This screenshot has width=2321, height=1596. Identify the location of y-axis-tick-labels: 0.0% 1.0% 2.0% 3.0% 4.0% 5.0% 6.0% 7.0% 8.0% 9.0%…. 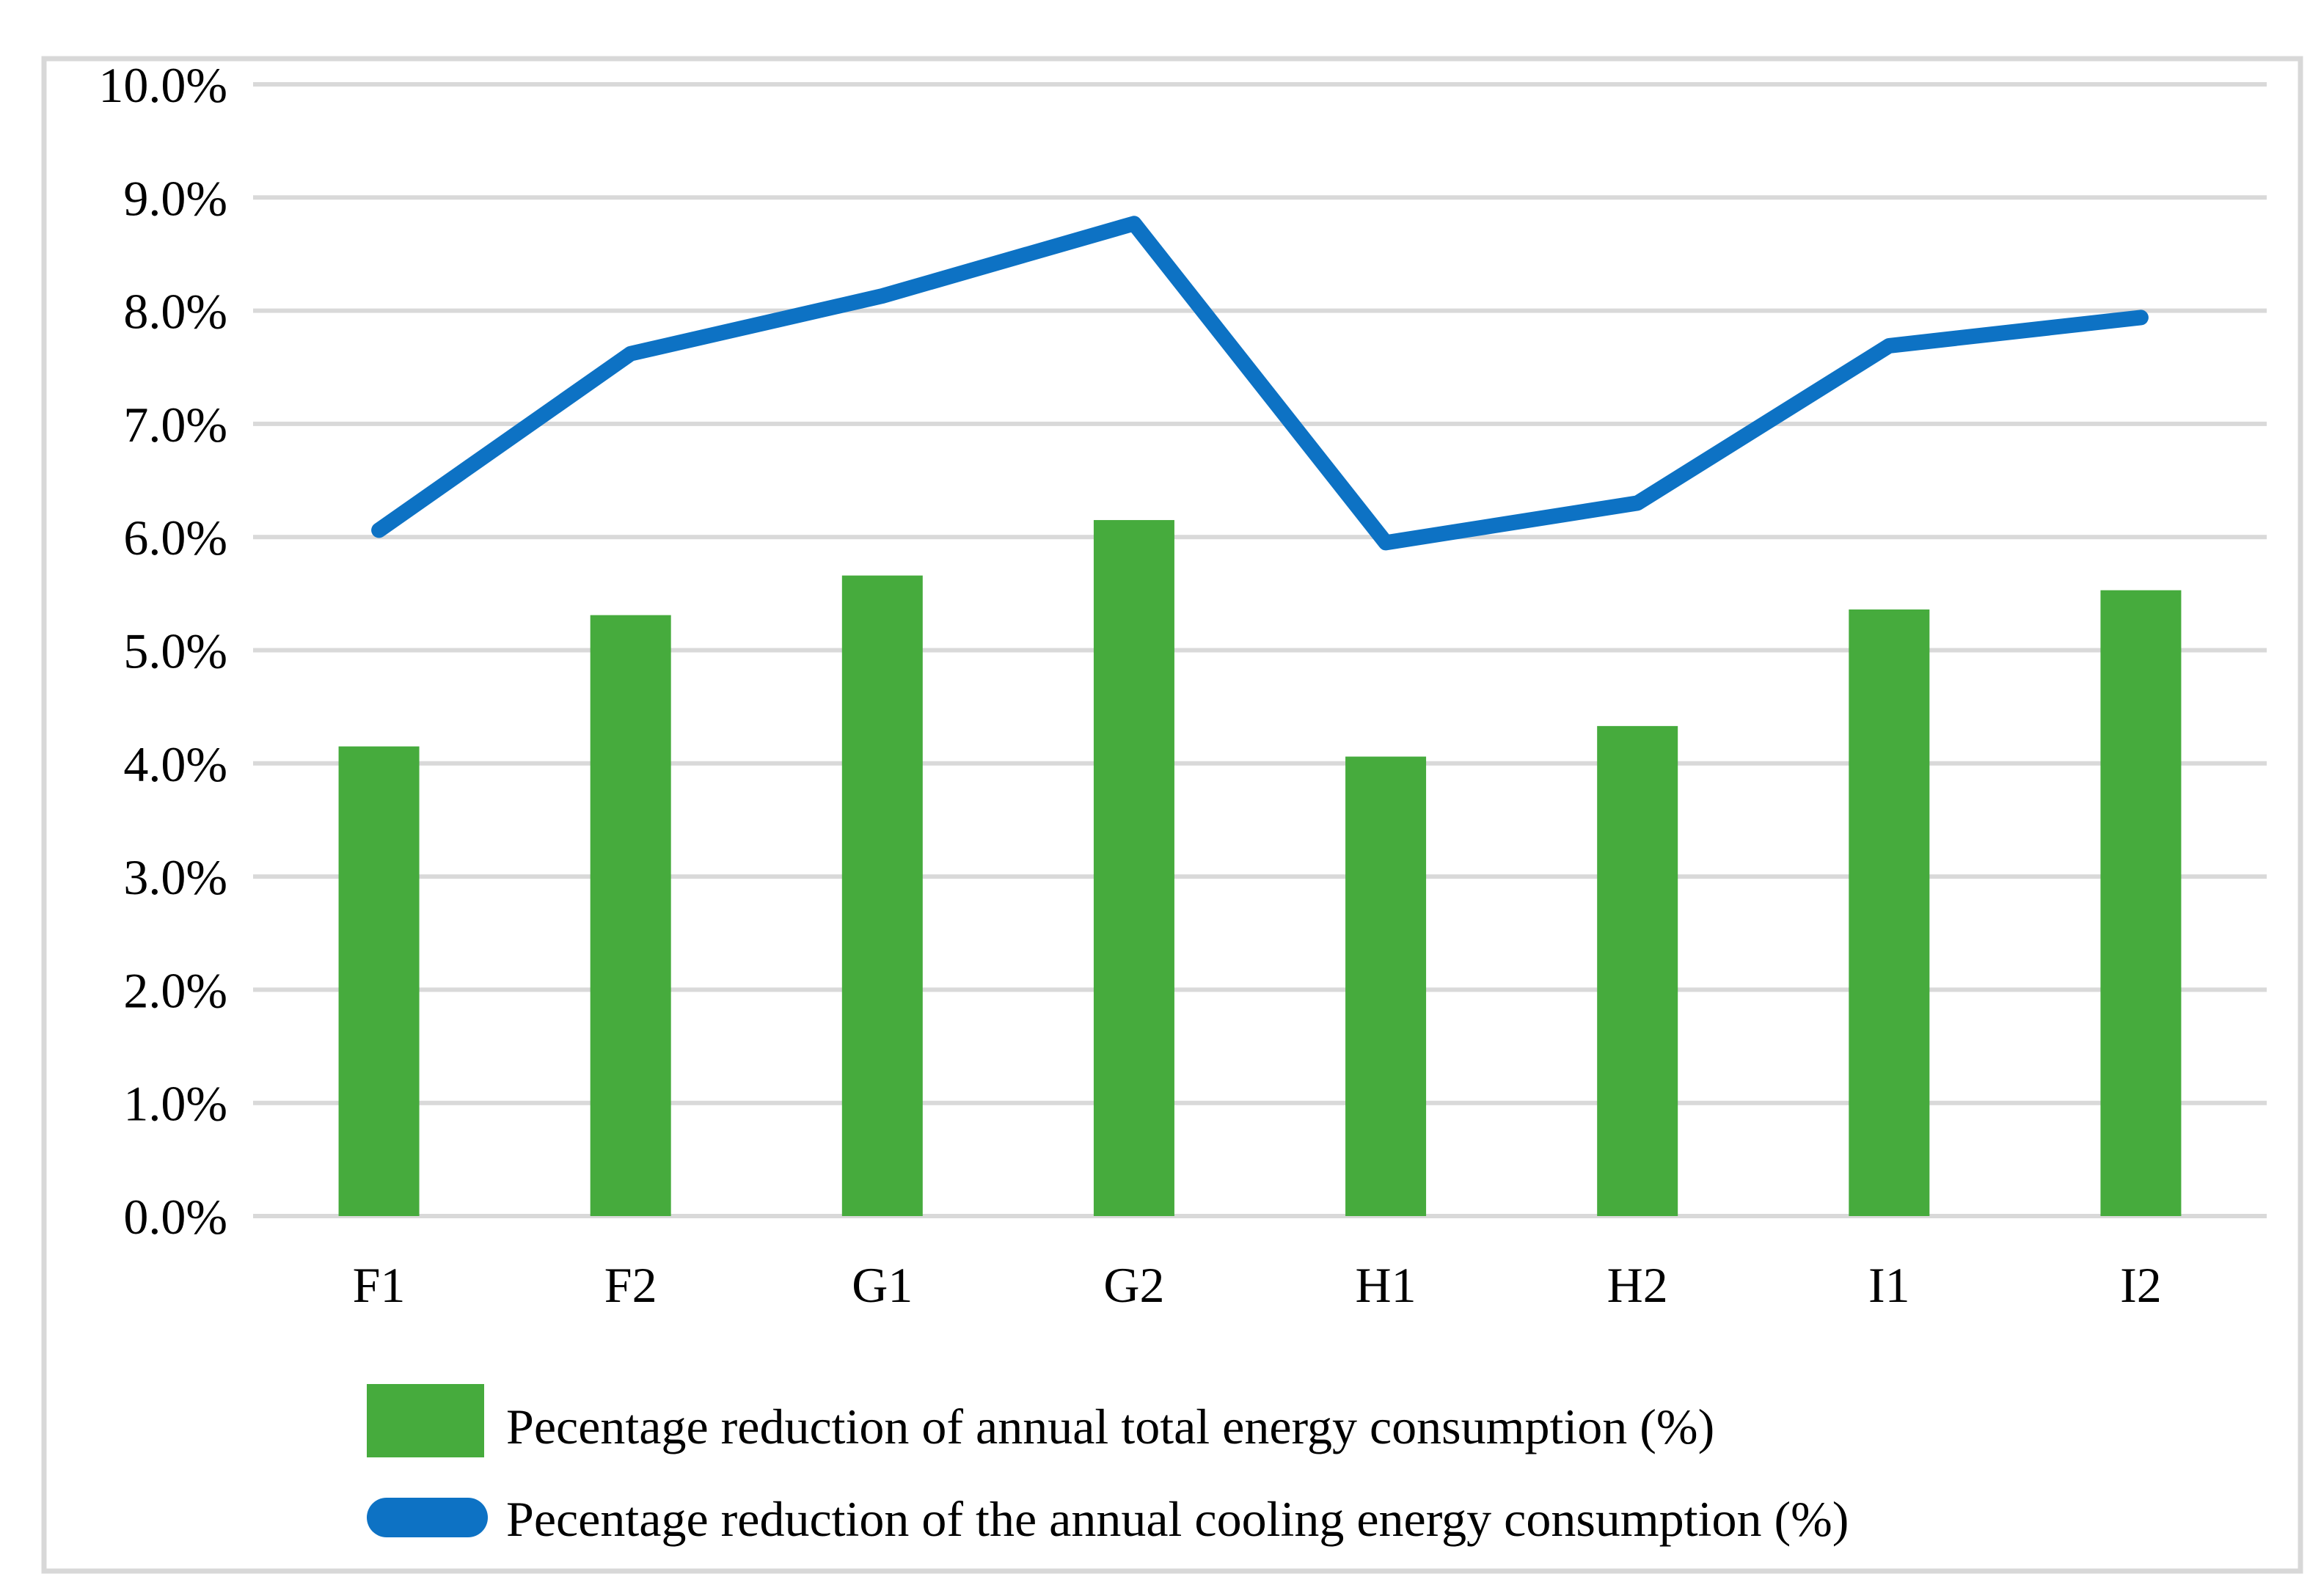
(162, 651).